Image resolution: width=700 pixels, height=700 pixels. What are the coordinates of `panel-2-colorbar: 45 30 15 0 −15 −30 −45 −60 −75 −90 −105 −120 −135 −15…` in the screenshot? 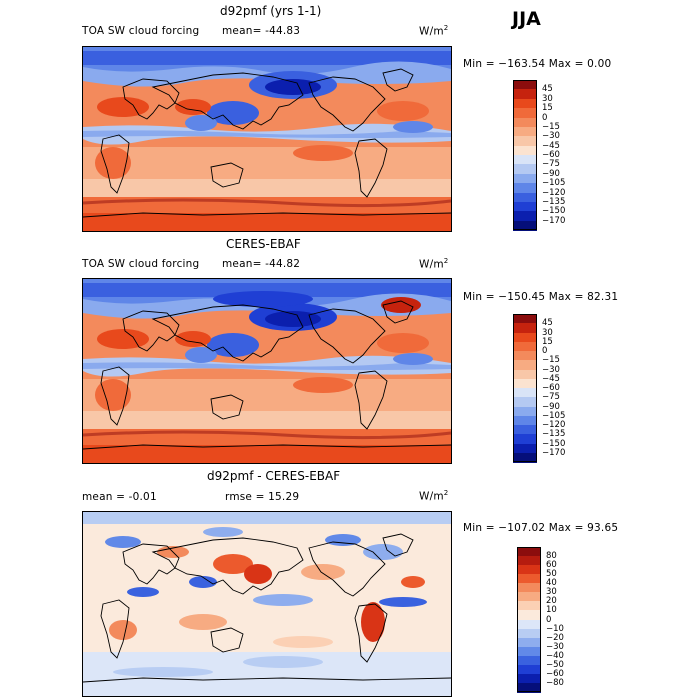 It's located at (553, 388).